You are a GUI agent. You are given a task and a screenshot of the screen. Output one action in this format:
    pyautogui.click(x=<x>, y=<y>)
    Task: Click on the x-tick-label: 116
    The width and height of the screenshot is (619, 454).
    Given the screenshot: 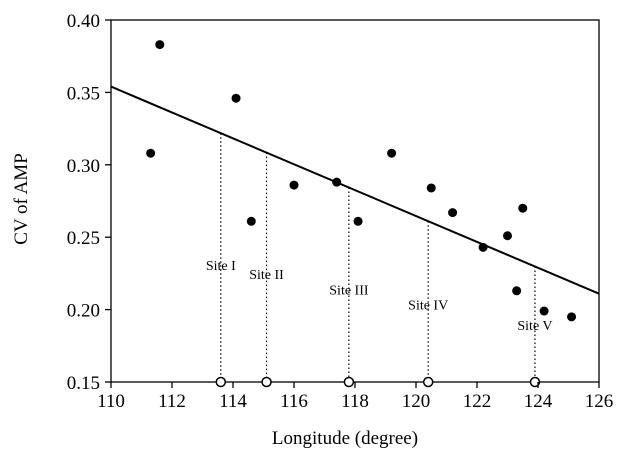 What is the action you would take?
    pyautogui.click(x=294, y=401)
    